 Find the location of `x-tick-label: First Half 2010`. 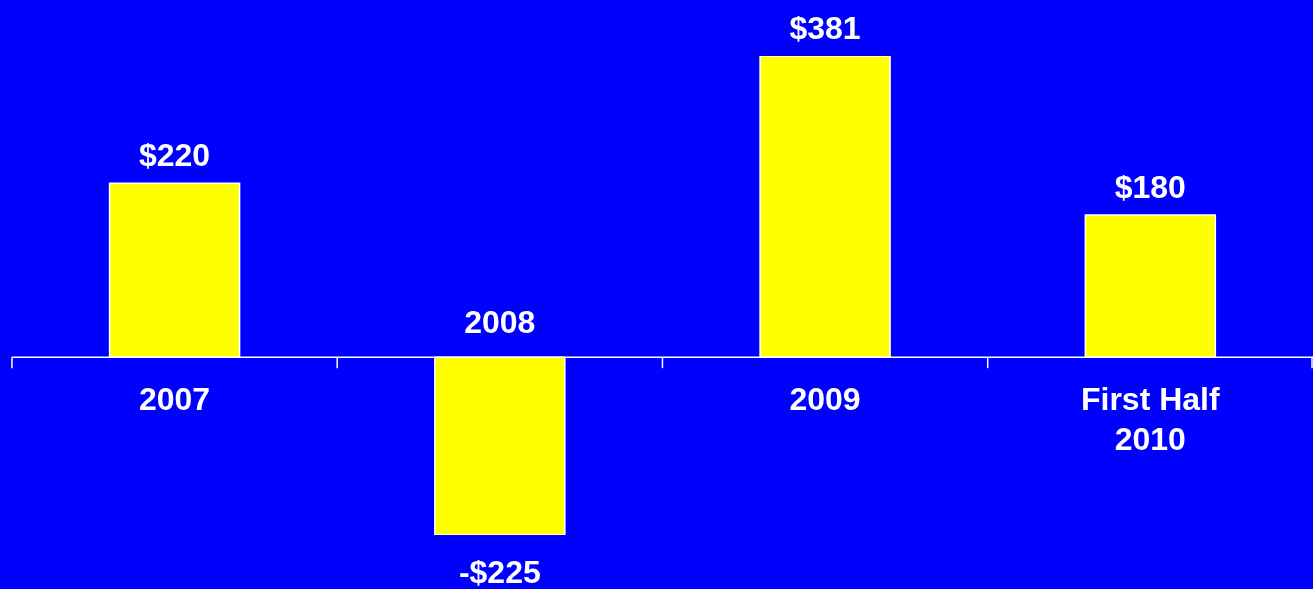

x-tick-label: First Half 2010 is located at coordinates (1150, 419).